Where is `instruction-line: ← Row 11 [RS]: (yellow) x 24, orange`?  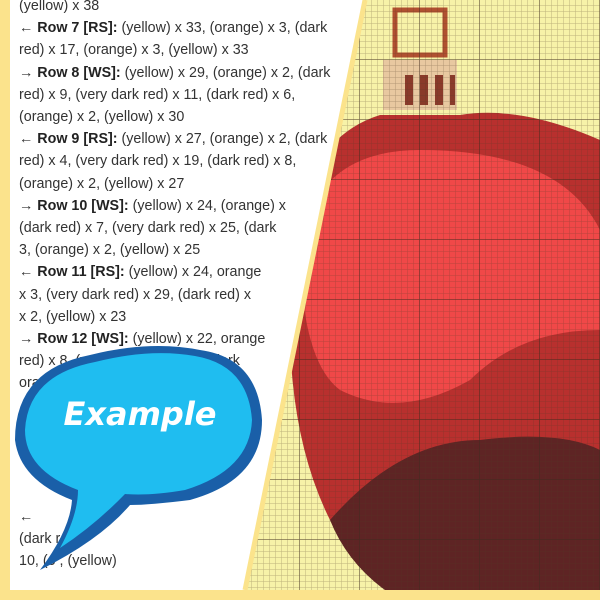 instruction-line: ← Row 11 [RS]: (yellow) x 24, orange is located at coordinates (140, 272).